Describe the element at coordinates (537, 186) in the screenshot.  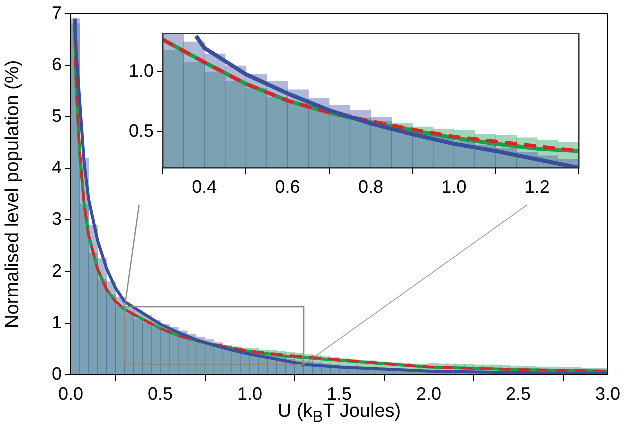
I see `x-tick-label: 1.2` at that location.